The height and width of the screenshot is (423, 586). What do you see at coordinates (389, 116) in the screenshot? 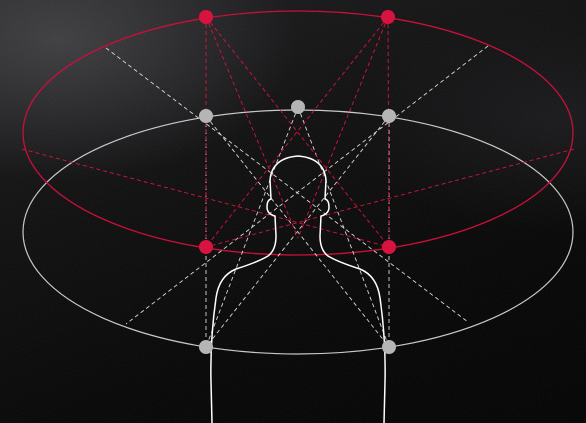
I see `front-right-speaker` at bounding box center [389, 116].